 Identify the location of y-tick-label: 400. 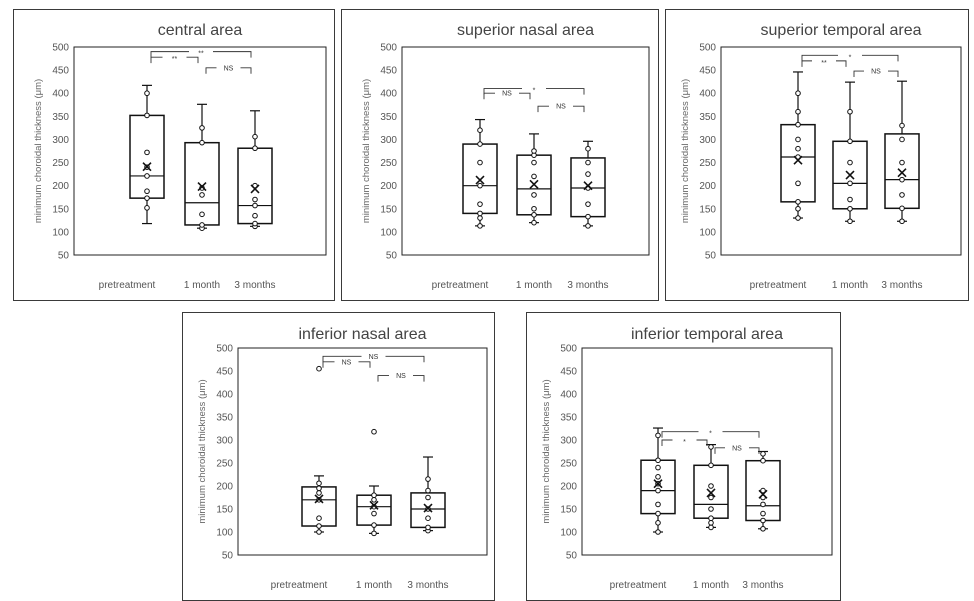
(224, 395).